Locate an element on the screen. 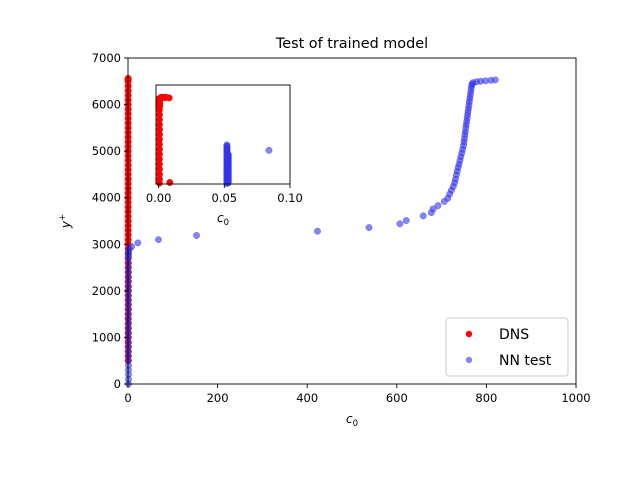 This screenshot has height=480, width=640. y-tick-label: 6000 is located at coordinates (106, 105).